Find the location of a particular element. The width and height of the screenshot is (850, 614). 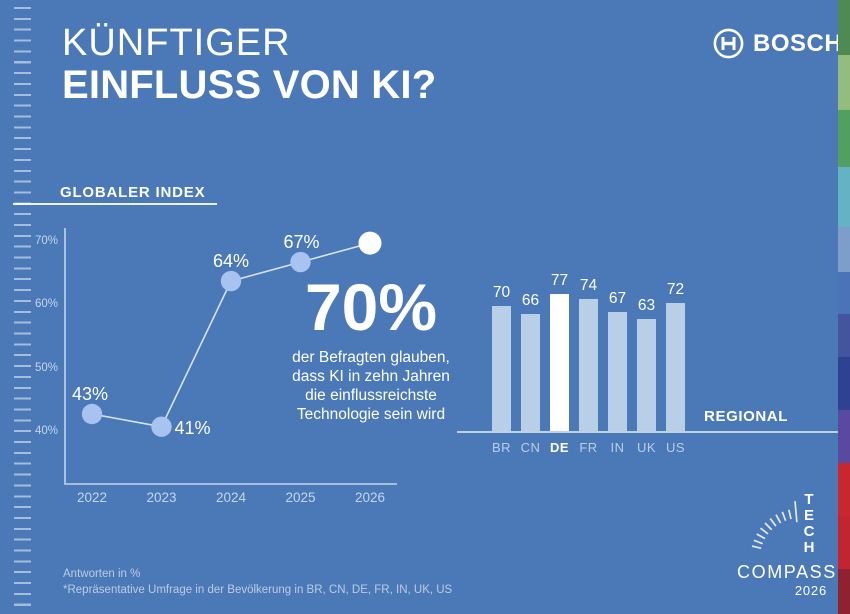

data-point-2022 is located at coordinates (92, 414).